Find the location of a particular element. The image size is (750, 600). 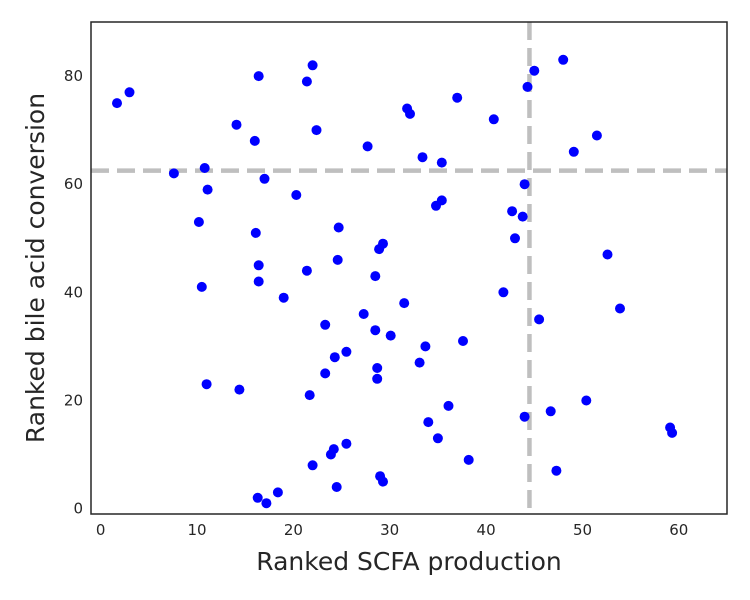

x-tick-label: 50 is located at coordinates (582, 530).